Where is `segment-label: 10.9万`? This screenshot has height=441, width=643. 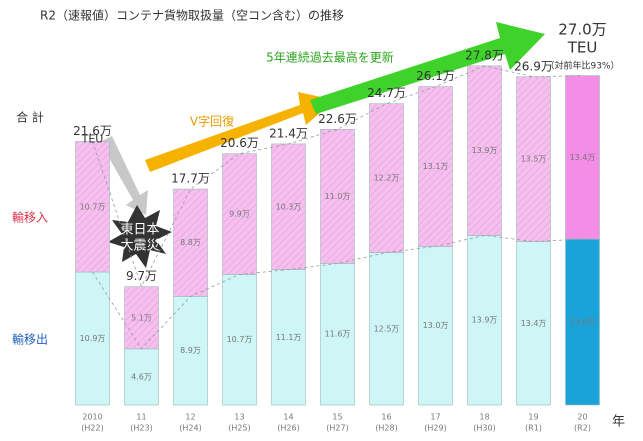 segment-label: 10.9万 is located at coordinates (93, 338).